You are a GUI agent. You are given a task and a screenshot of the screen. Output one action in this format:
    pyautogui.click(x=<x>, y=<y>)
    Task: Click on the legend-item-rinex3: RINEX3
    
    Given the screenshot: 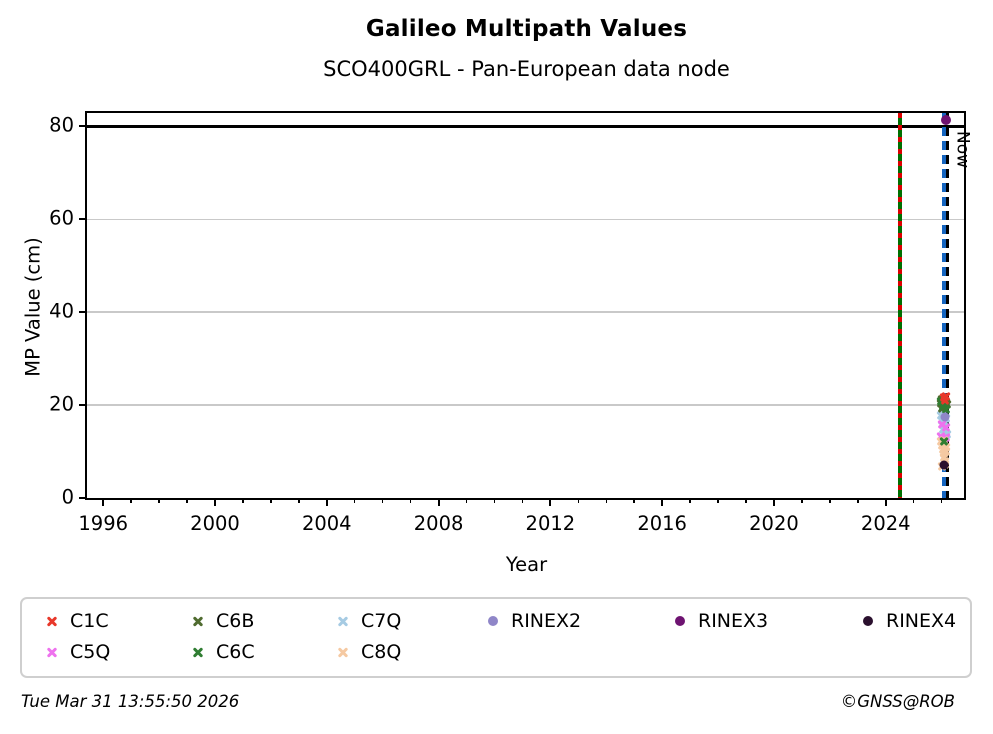 What is the action you would take?
    pyautogui.click(x=769, y=621)
    